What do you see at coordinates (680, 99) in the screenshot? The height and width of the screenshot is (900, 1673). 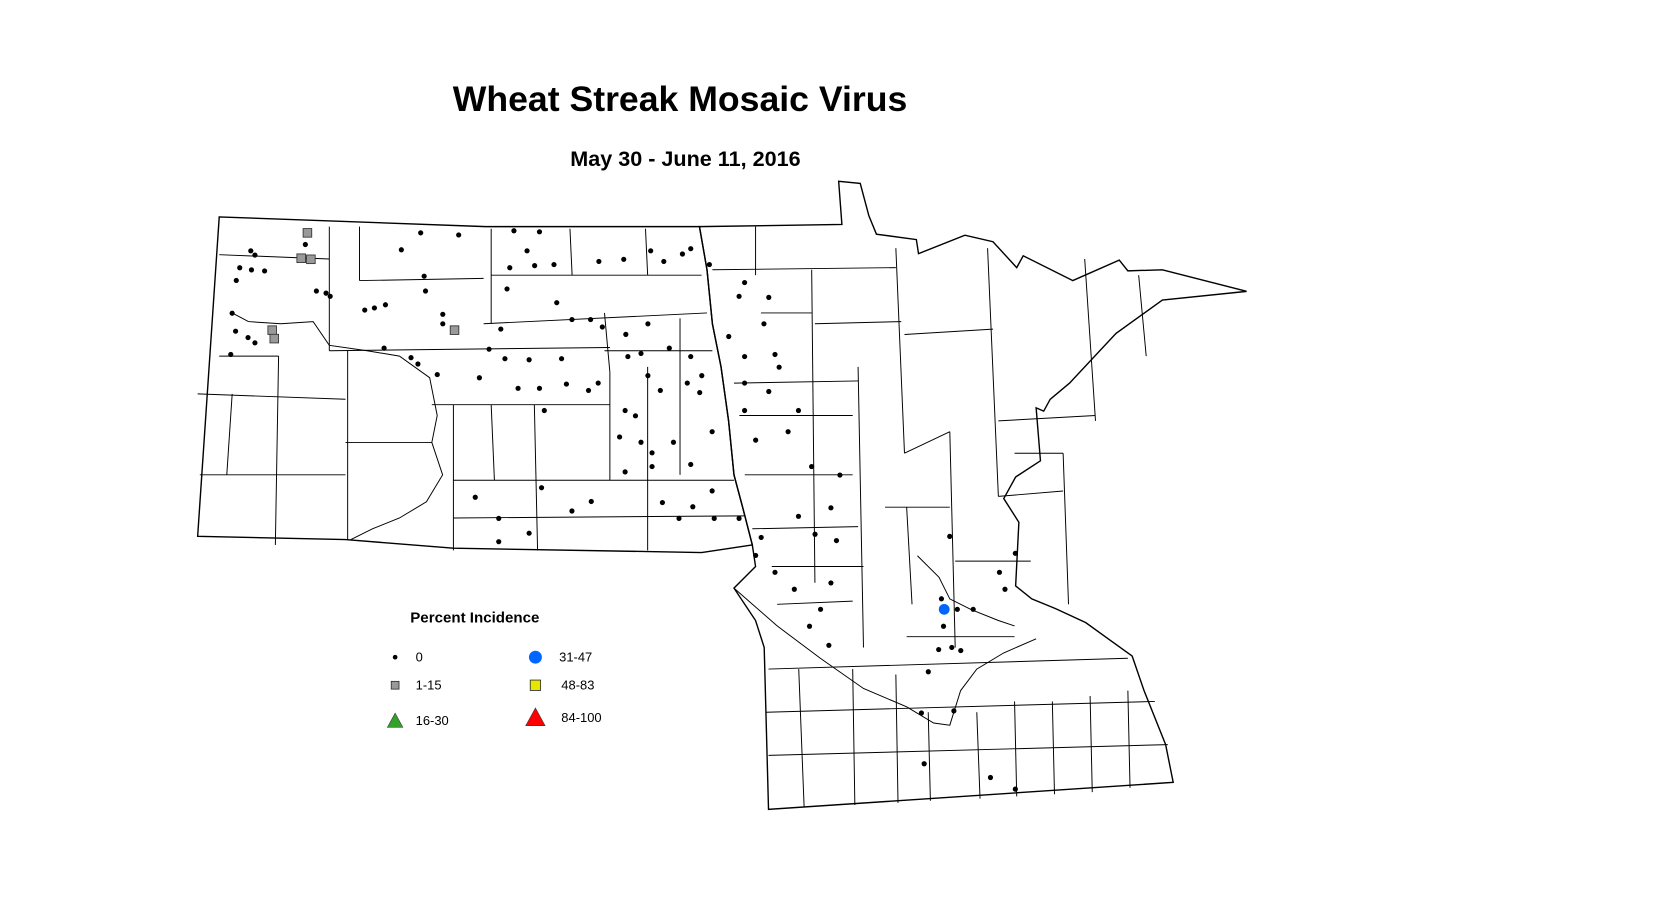 I see `map-title: Wheat Streak Mosaic Virus` at bounding box center [680, 99].